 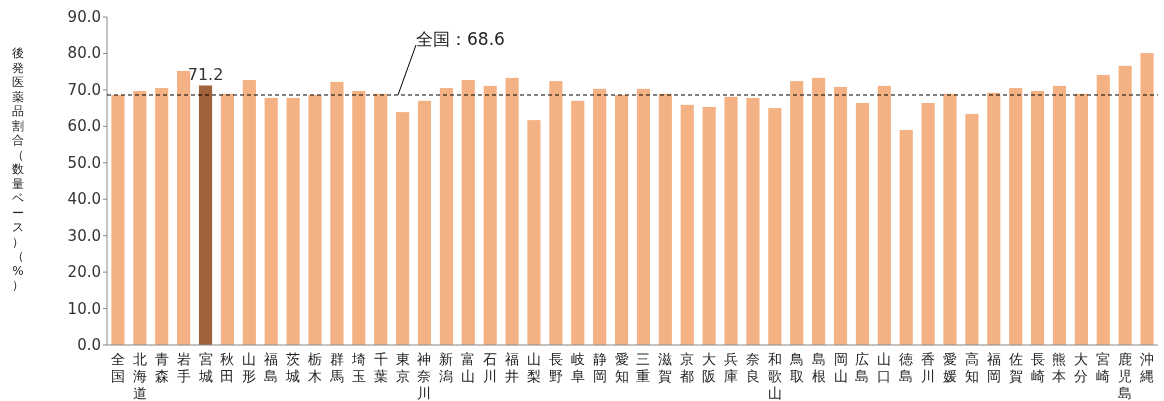 I want to click on x-tick-label: 秋田, so click(x=227, y=367).